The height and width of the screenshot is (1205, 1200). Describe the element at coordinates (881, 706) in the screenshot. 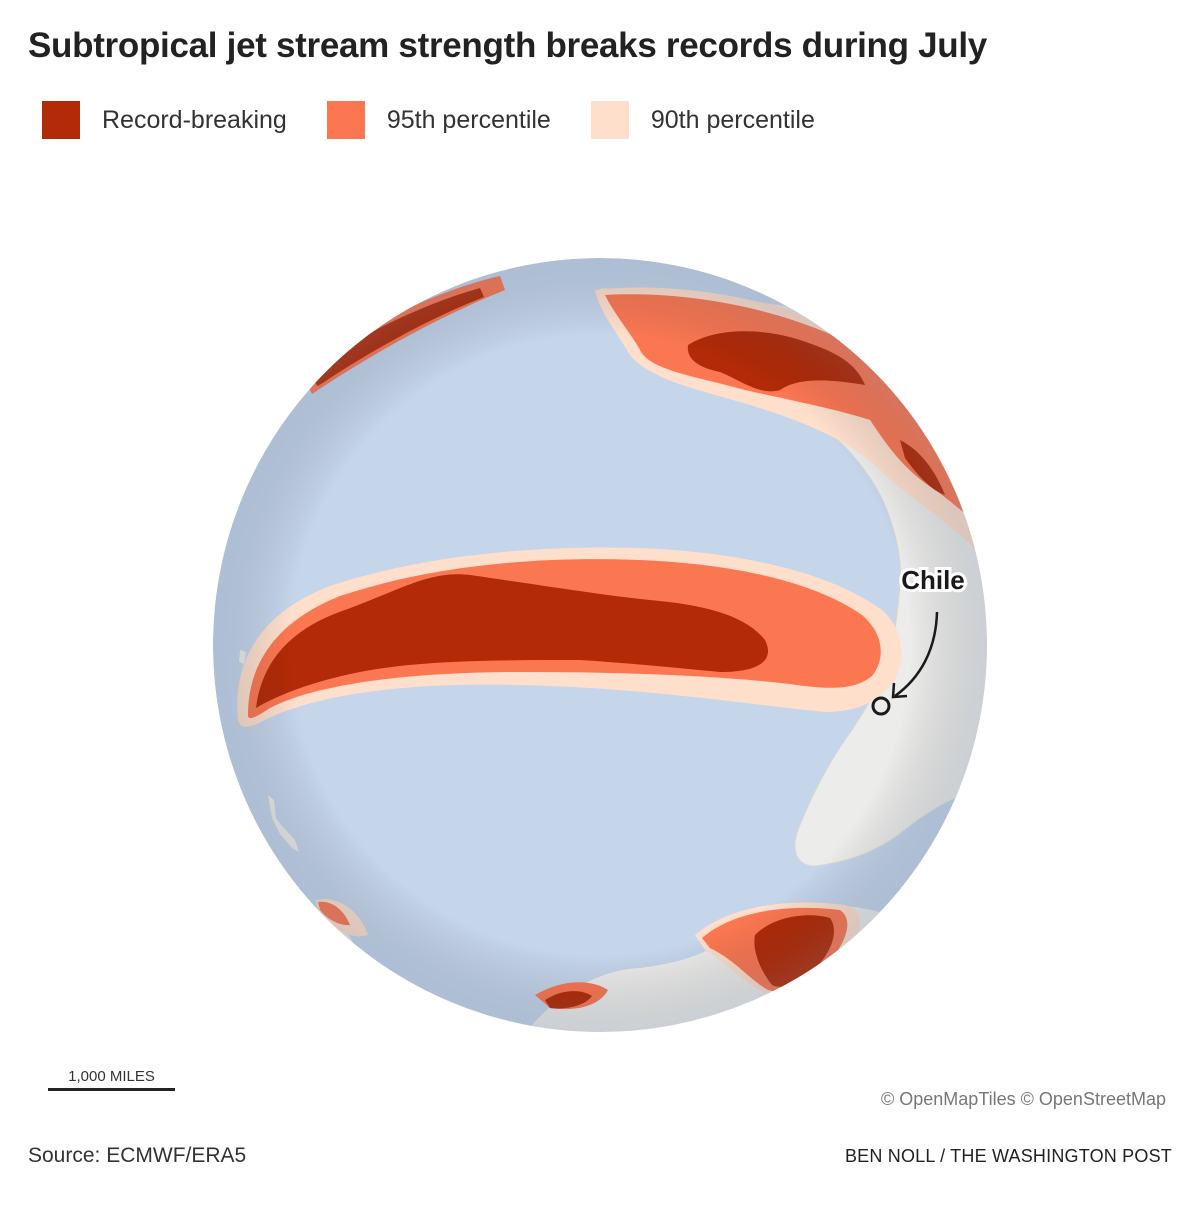

I see `chile-location-marker` at that location.